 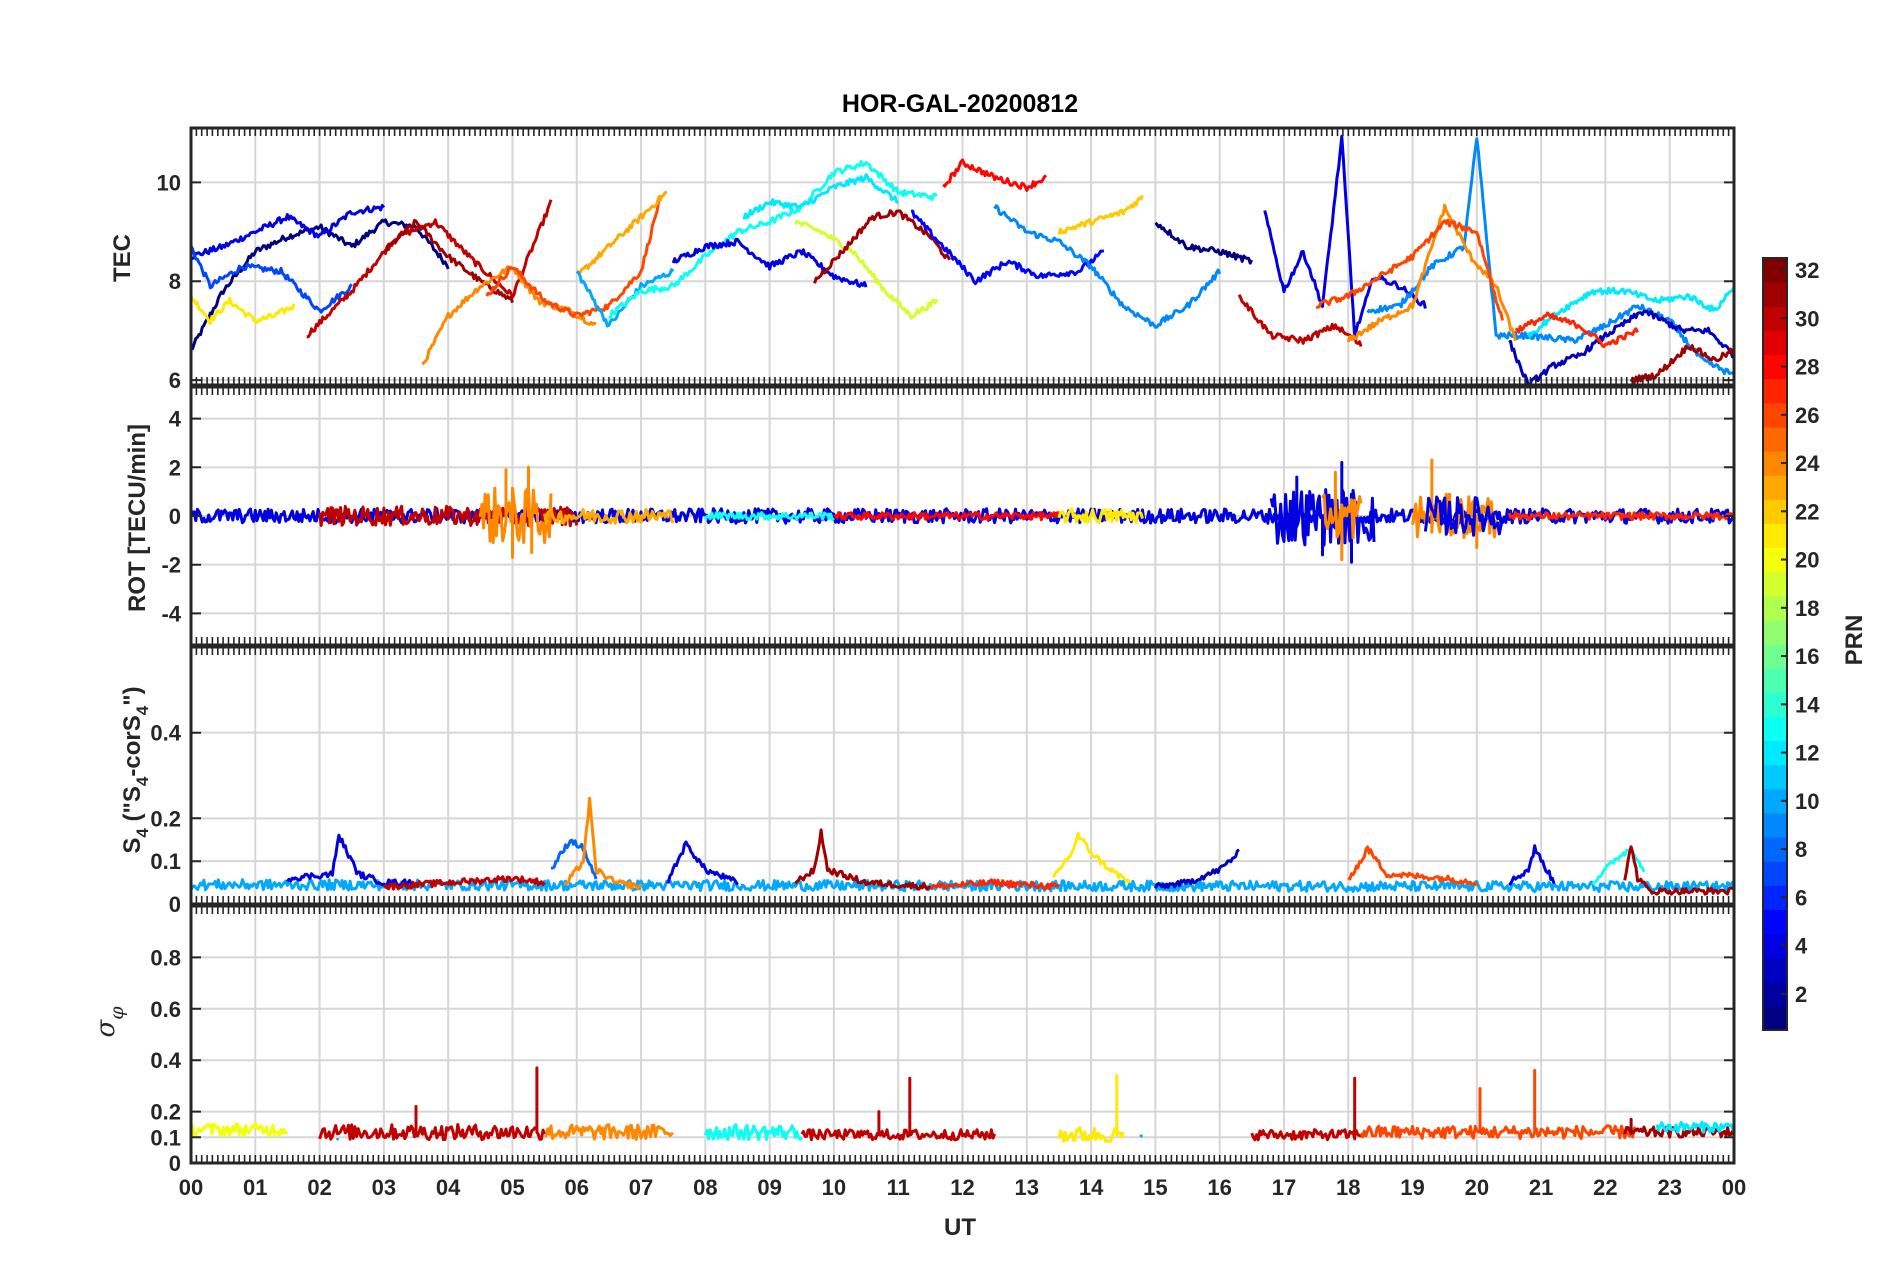 I want to click on rot-ytick-marks, so click(x=962, y=516).